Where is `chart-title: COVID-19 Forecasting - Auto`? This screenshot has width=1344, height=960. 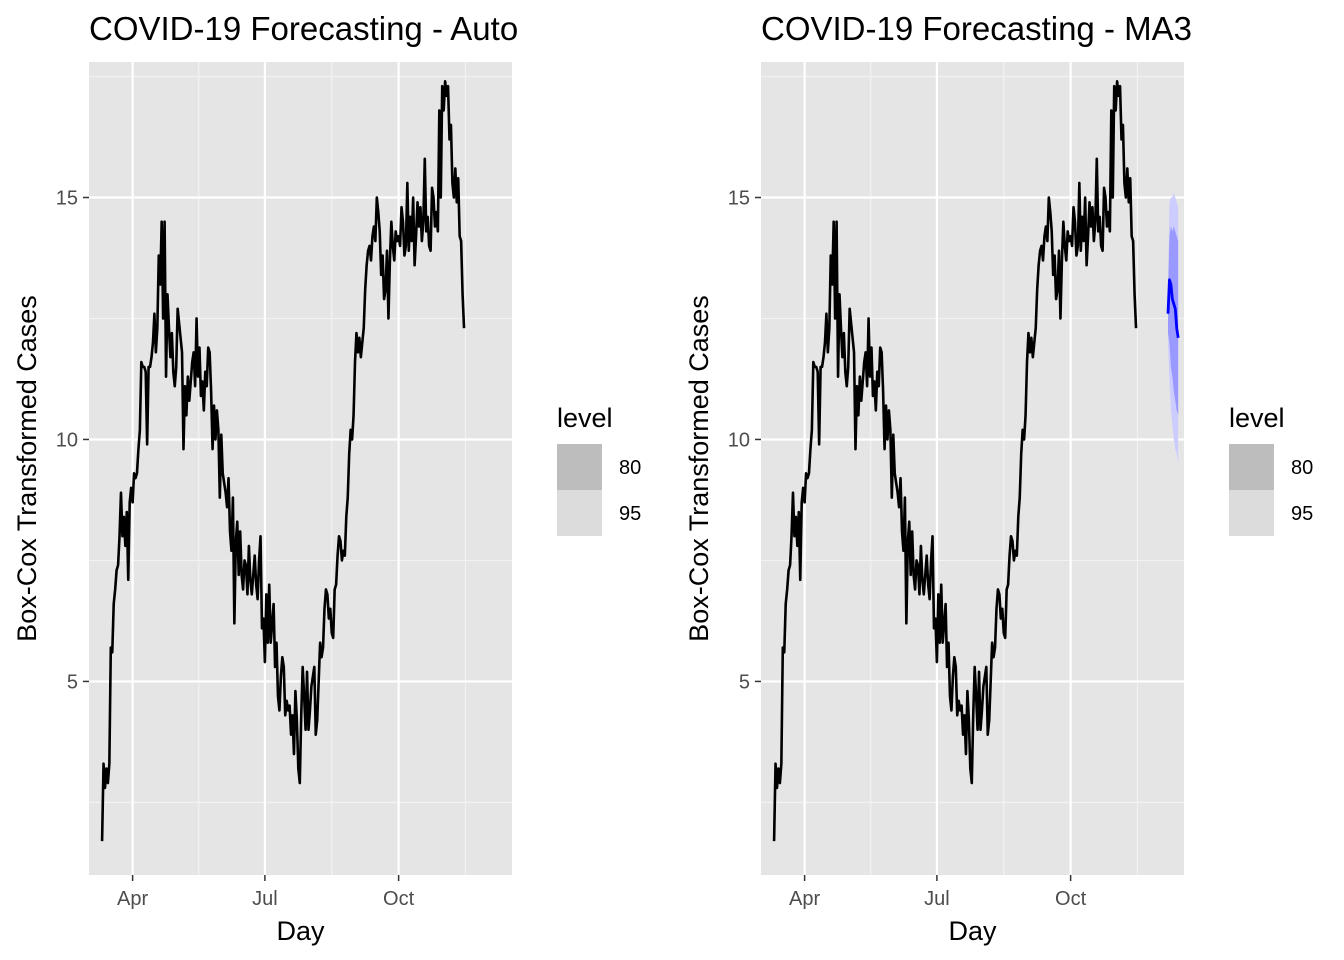 chart-title: COVID-19 Forecasting - Auto is located at coordinates (303, 28).